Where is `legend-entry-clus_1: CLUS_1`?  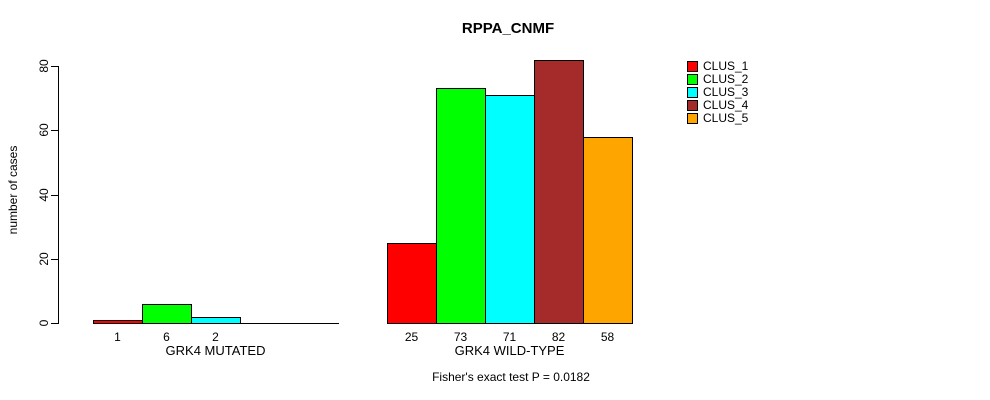 legend-entry-clus_1: CLUS_1 is located at coordinates (717, 66).